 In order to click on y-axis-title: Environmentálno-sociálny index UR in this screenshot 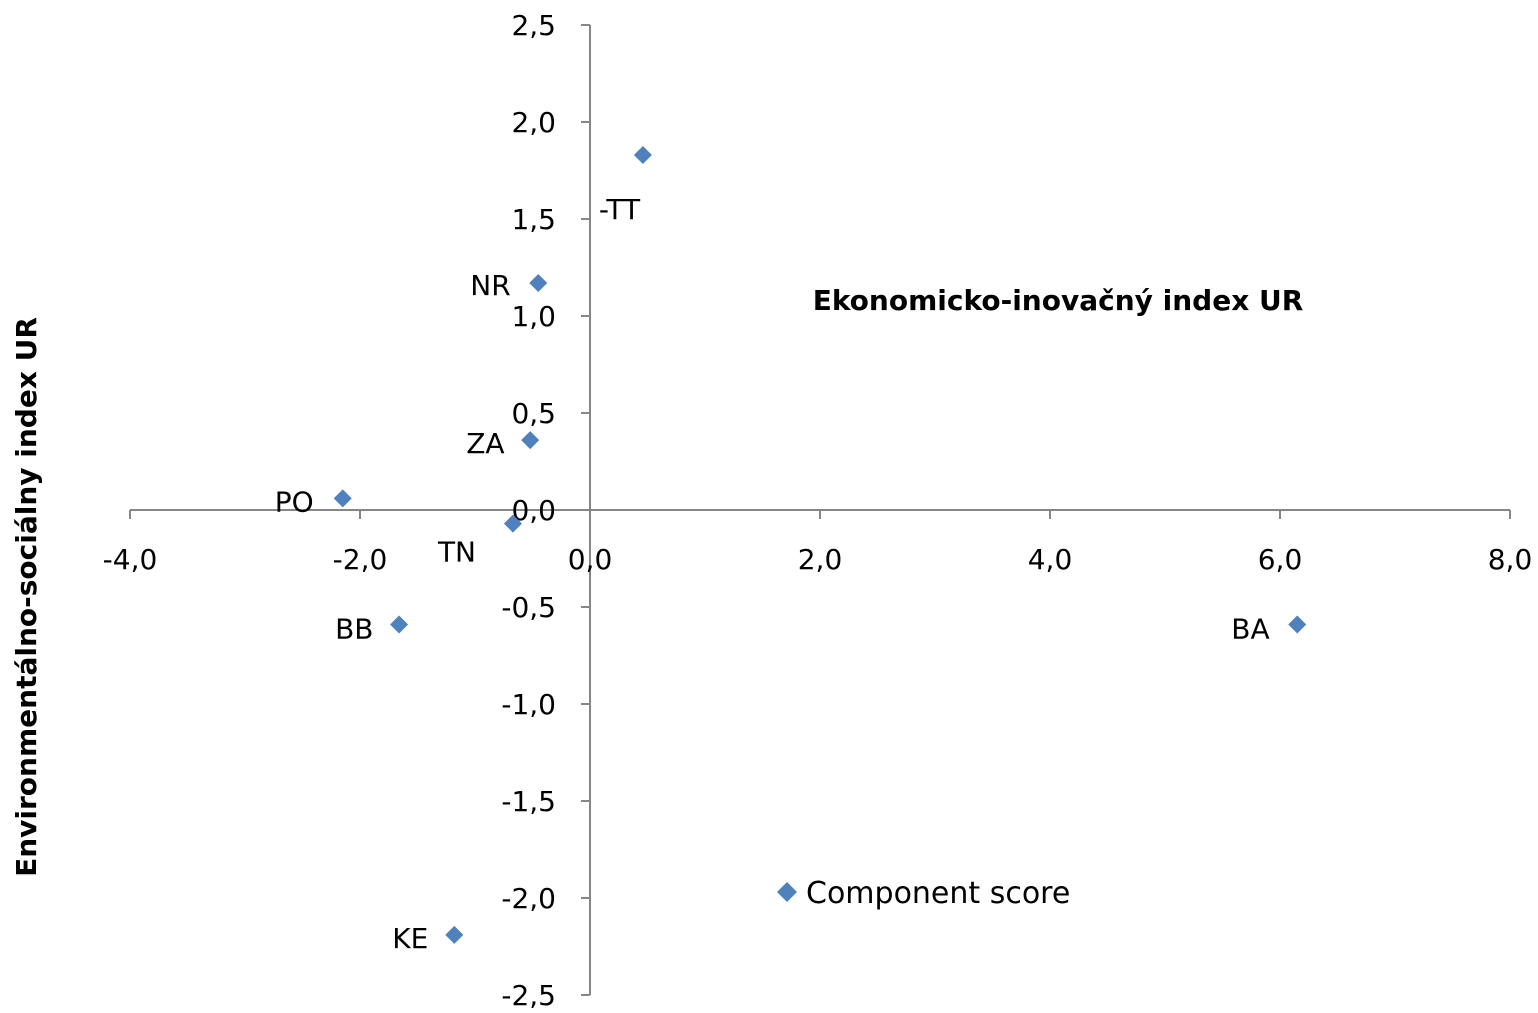, I will do `click(26, 597)`.